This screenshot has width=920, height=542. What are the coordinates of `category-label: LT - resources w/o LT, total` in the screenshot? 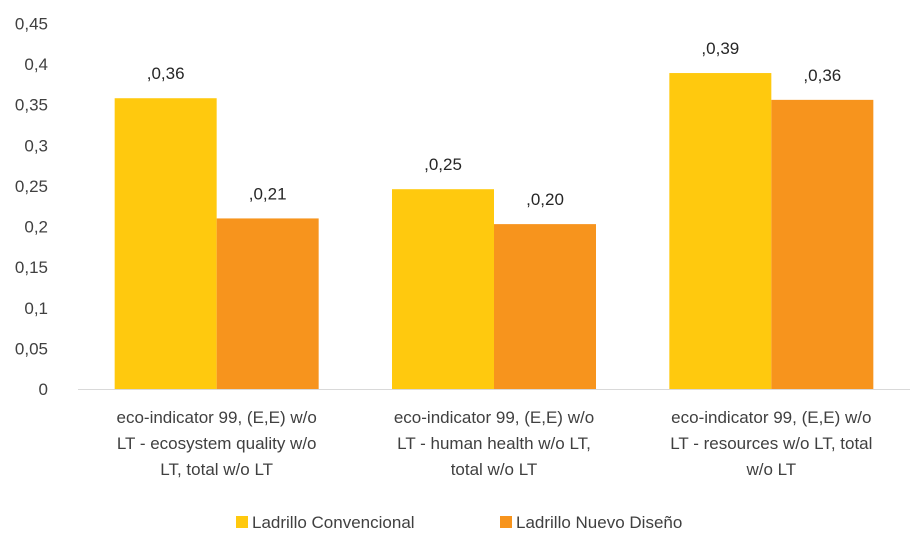 It's located at (771, 443).